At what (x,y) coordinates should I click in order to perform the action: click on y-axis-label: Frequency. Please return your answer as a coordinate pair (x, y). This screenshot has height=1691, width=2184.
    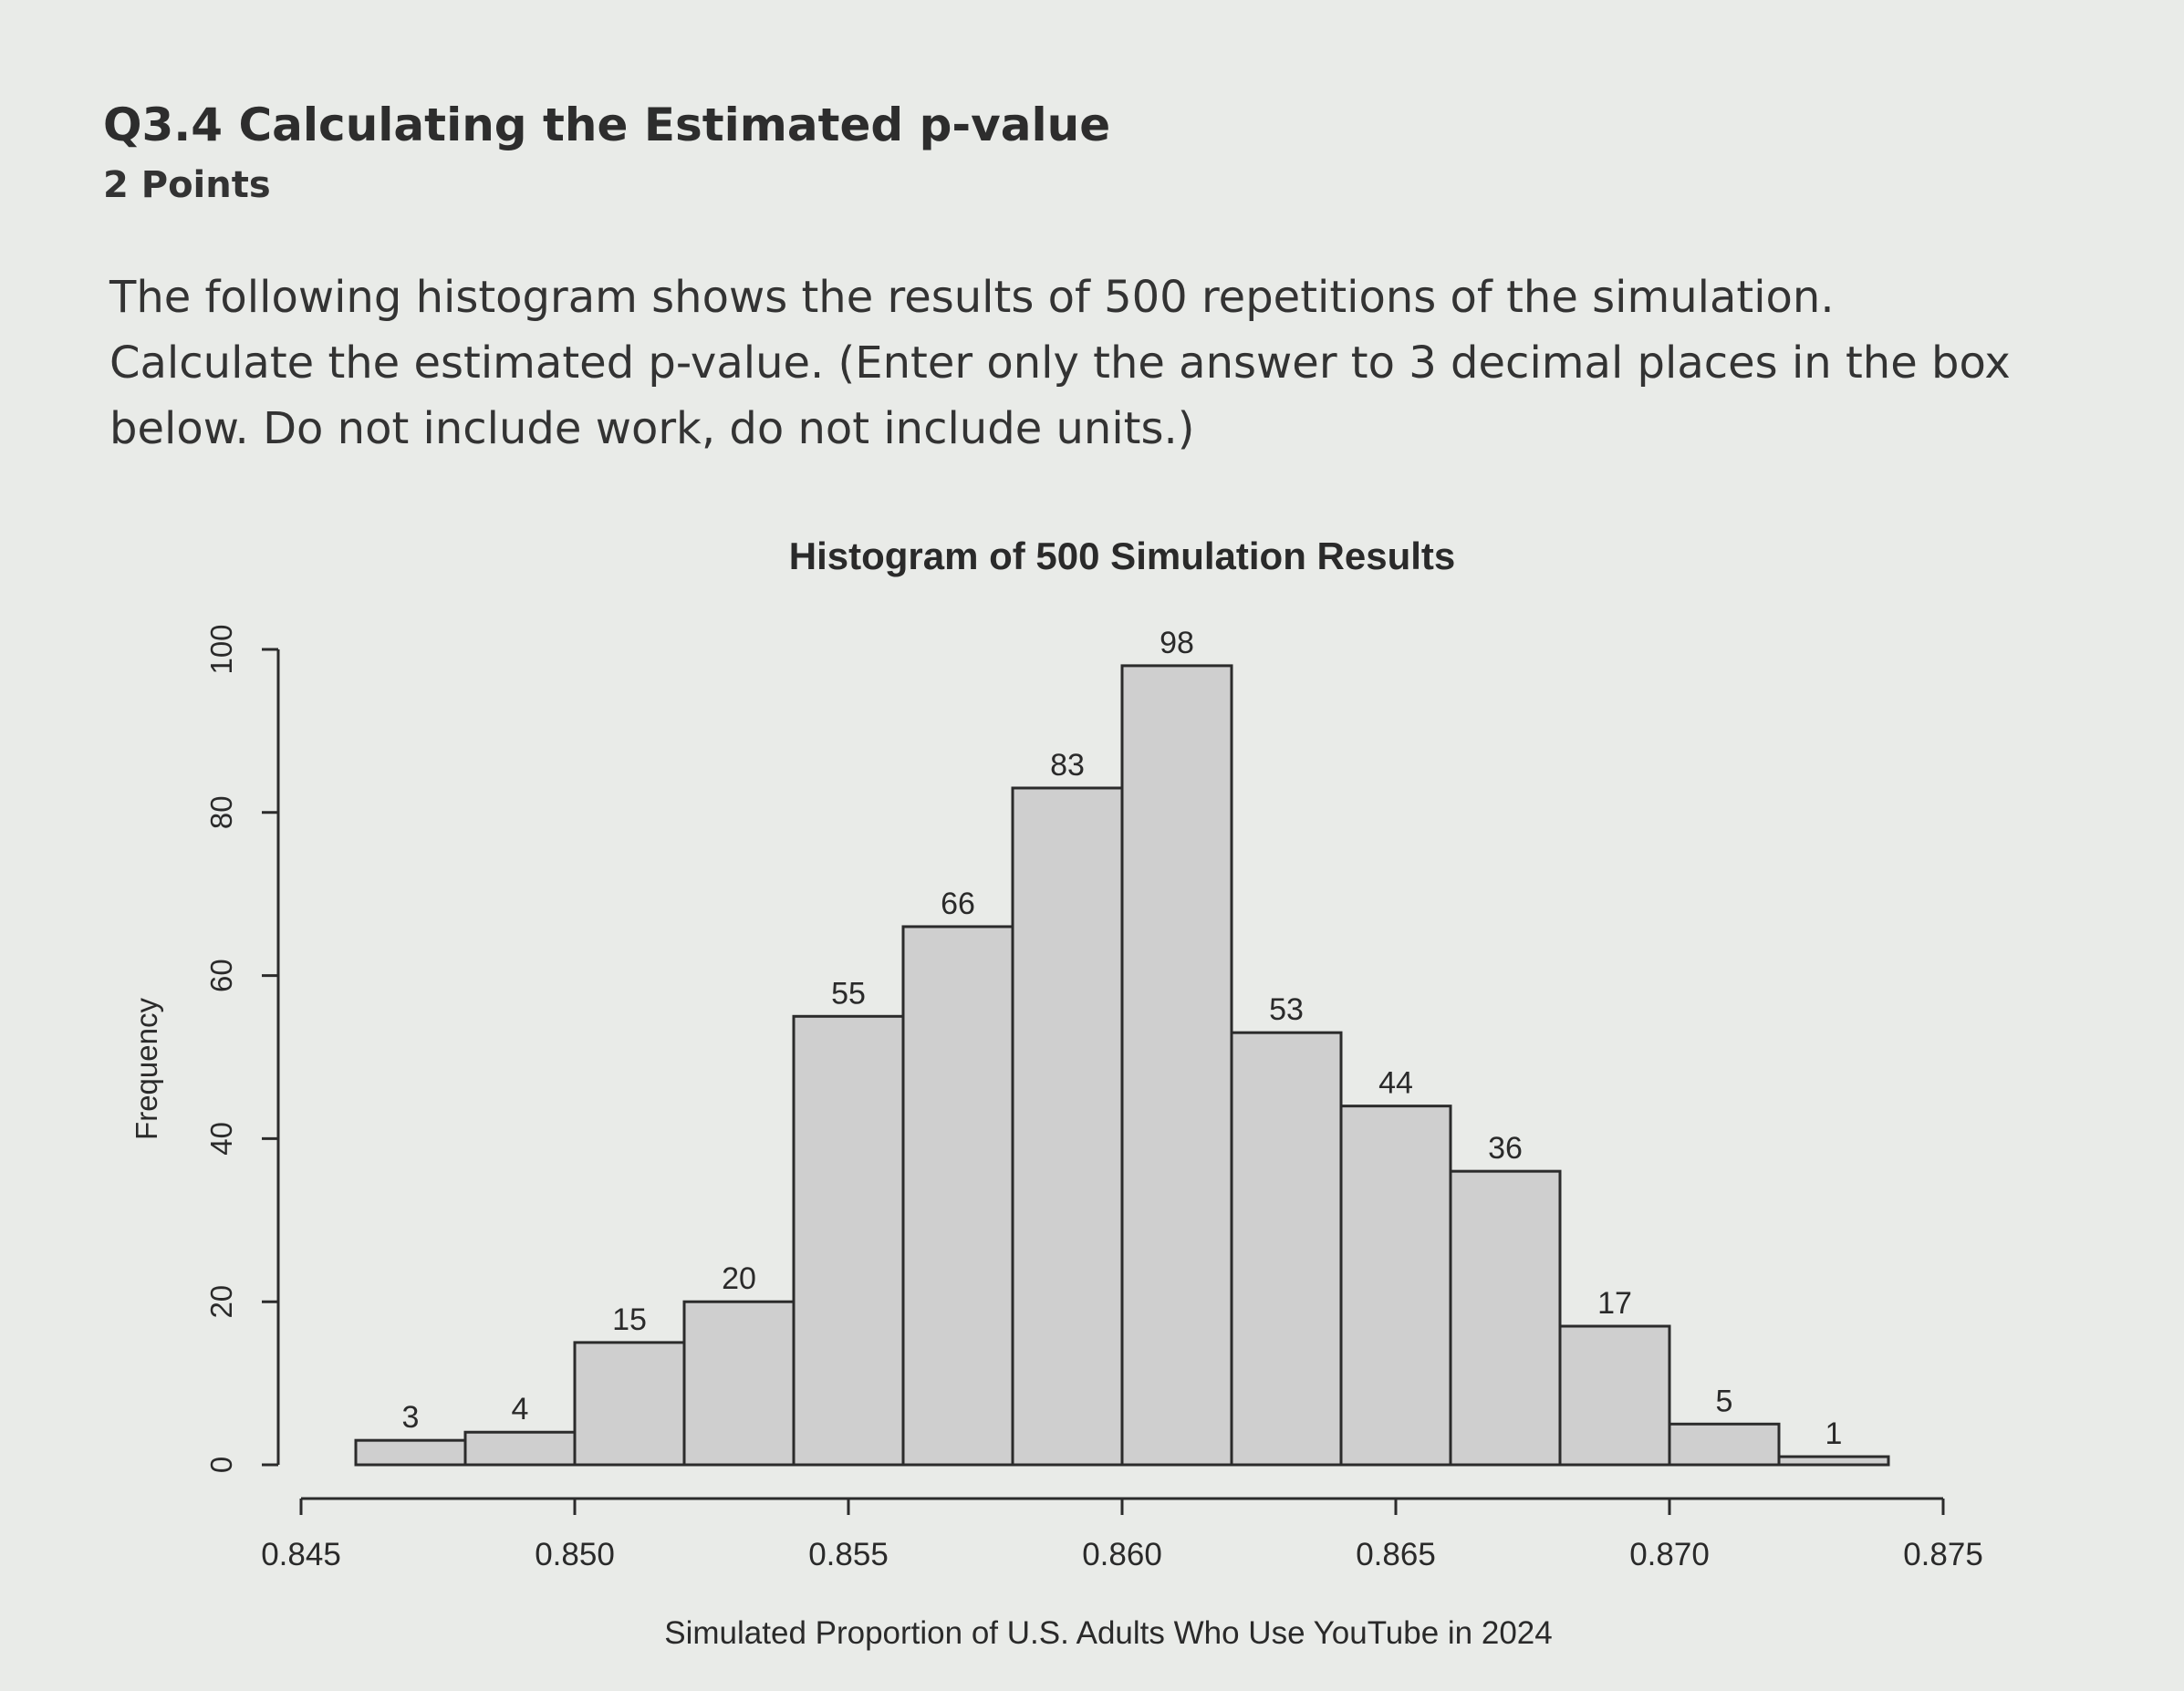
    Looking at the image, I should click on (146, 1069).